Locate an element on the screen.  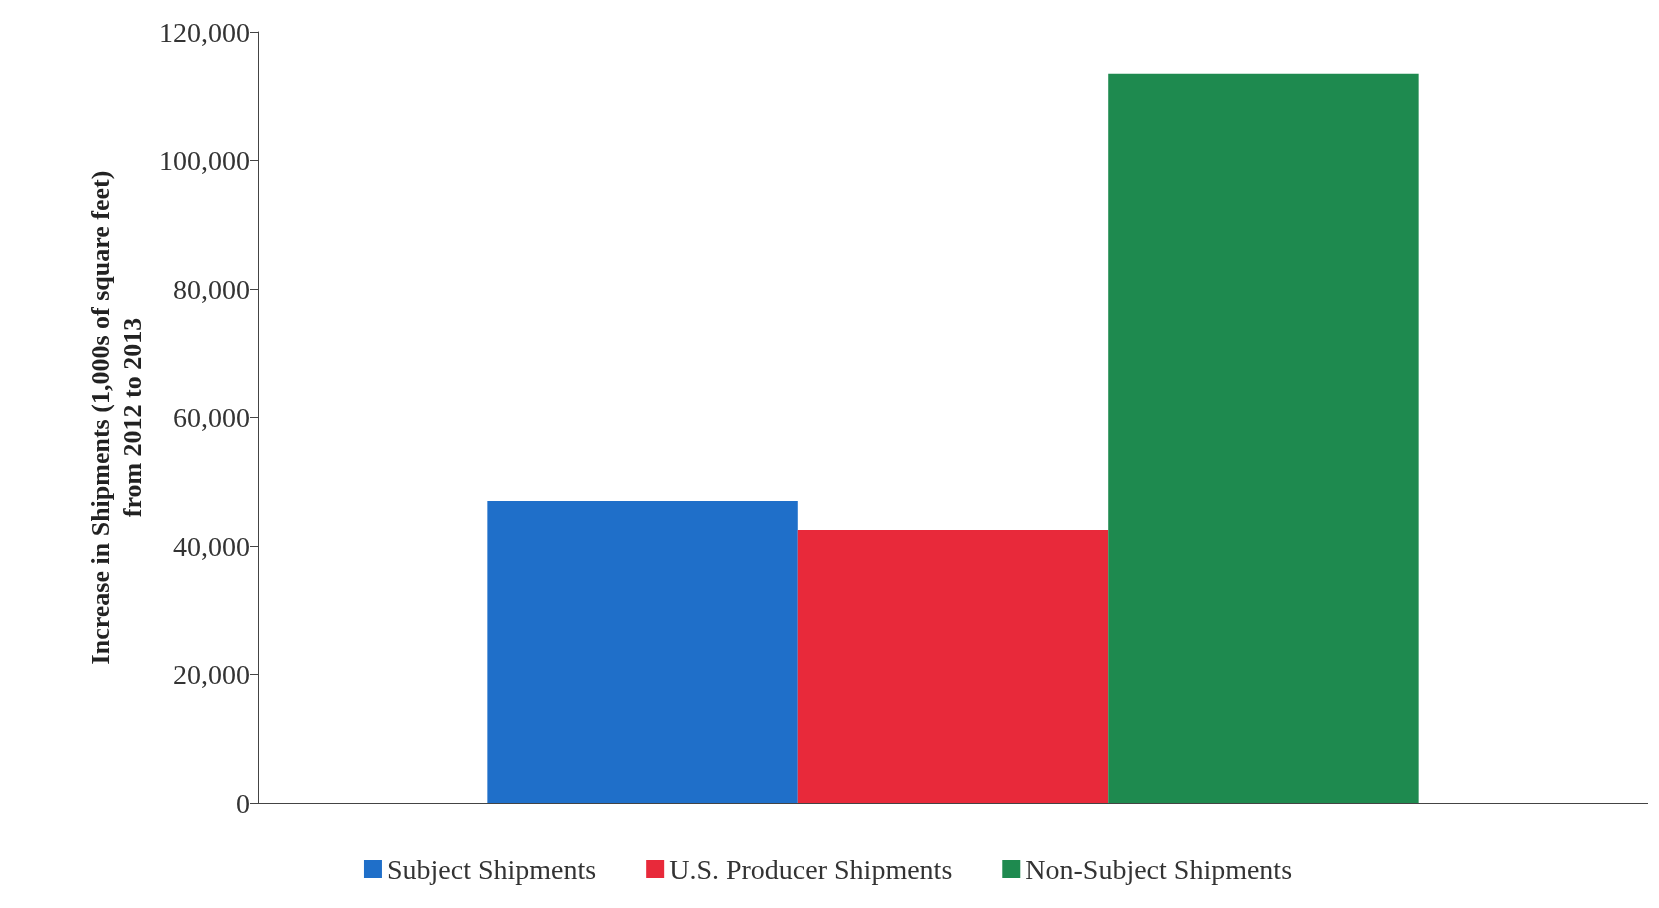
legend-label: Subject Shipments is located at coordinates (491, 869).